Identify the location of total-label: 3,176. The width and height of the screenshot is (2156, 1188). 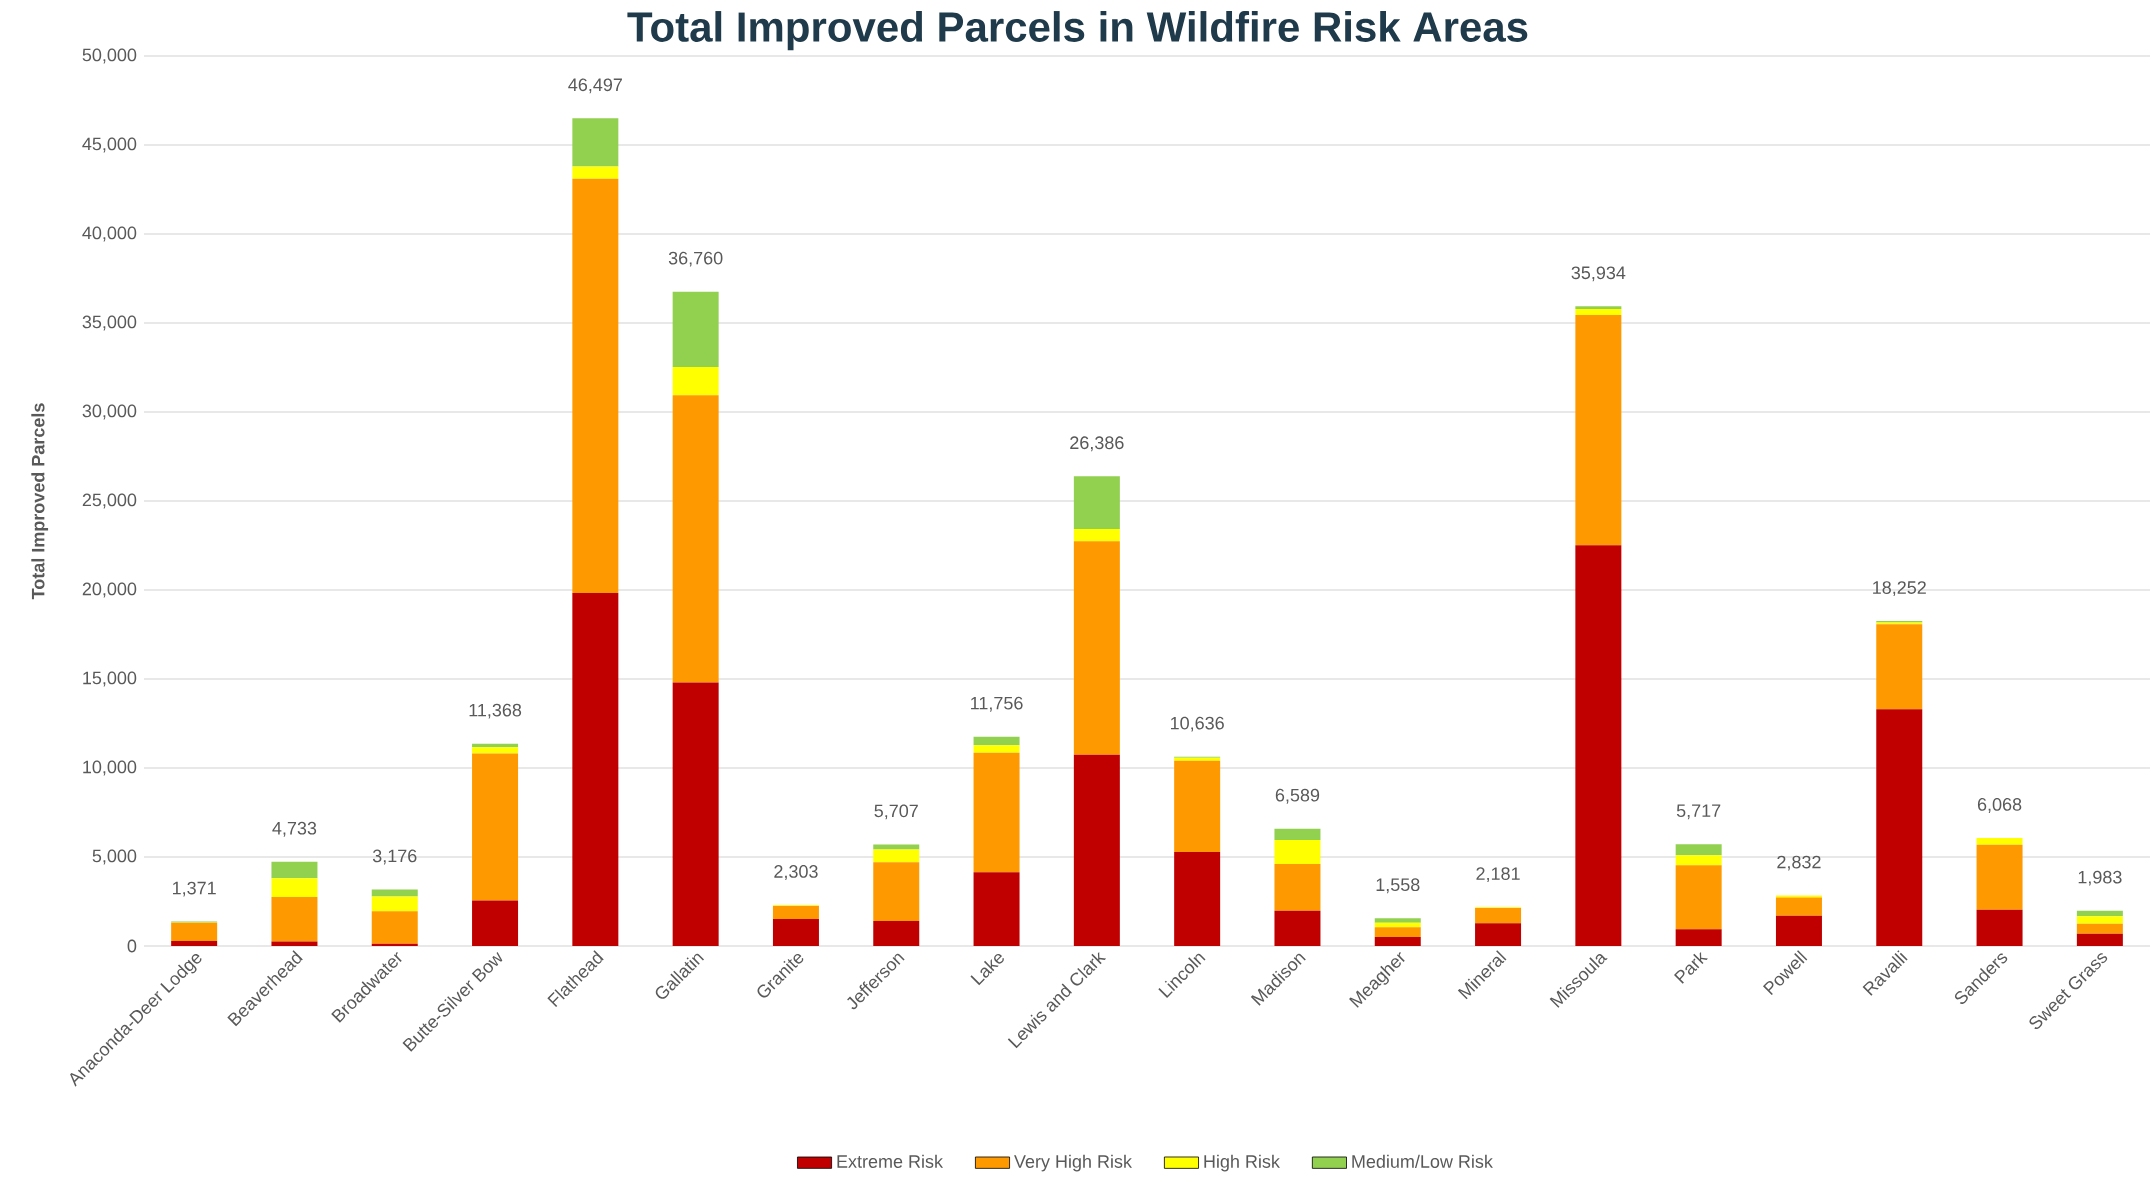
(394, 857).